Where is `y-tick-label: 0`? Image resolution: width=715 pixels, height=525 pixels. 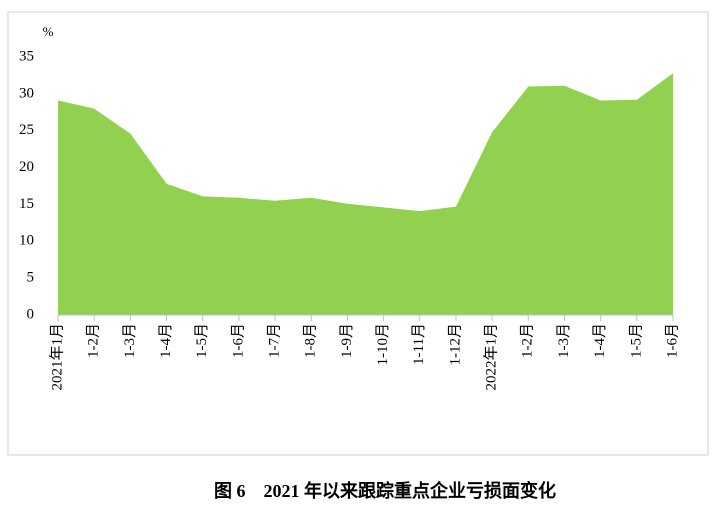
y-tick-label: 0 is located at coordinates (31, 314).